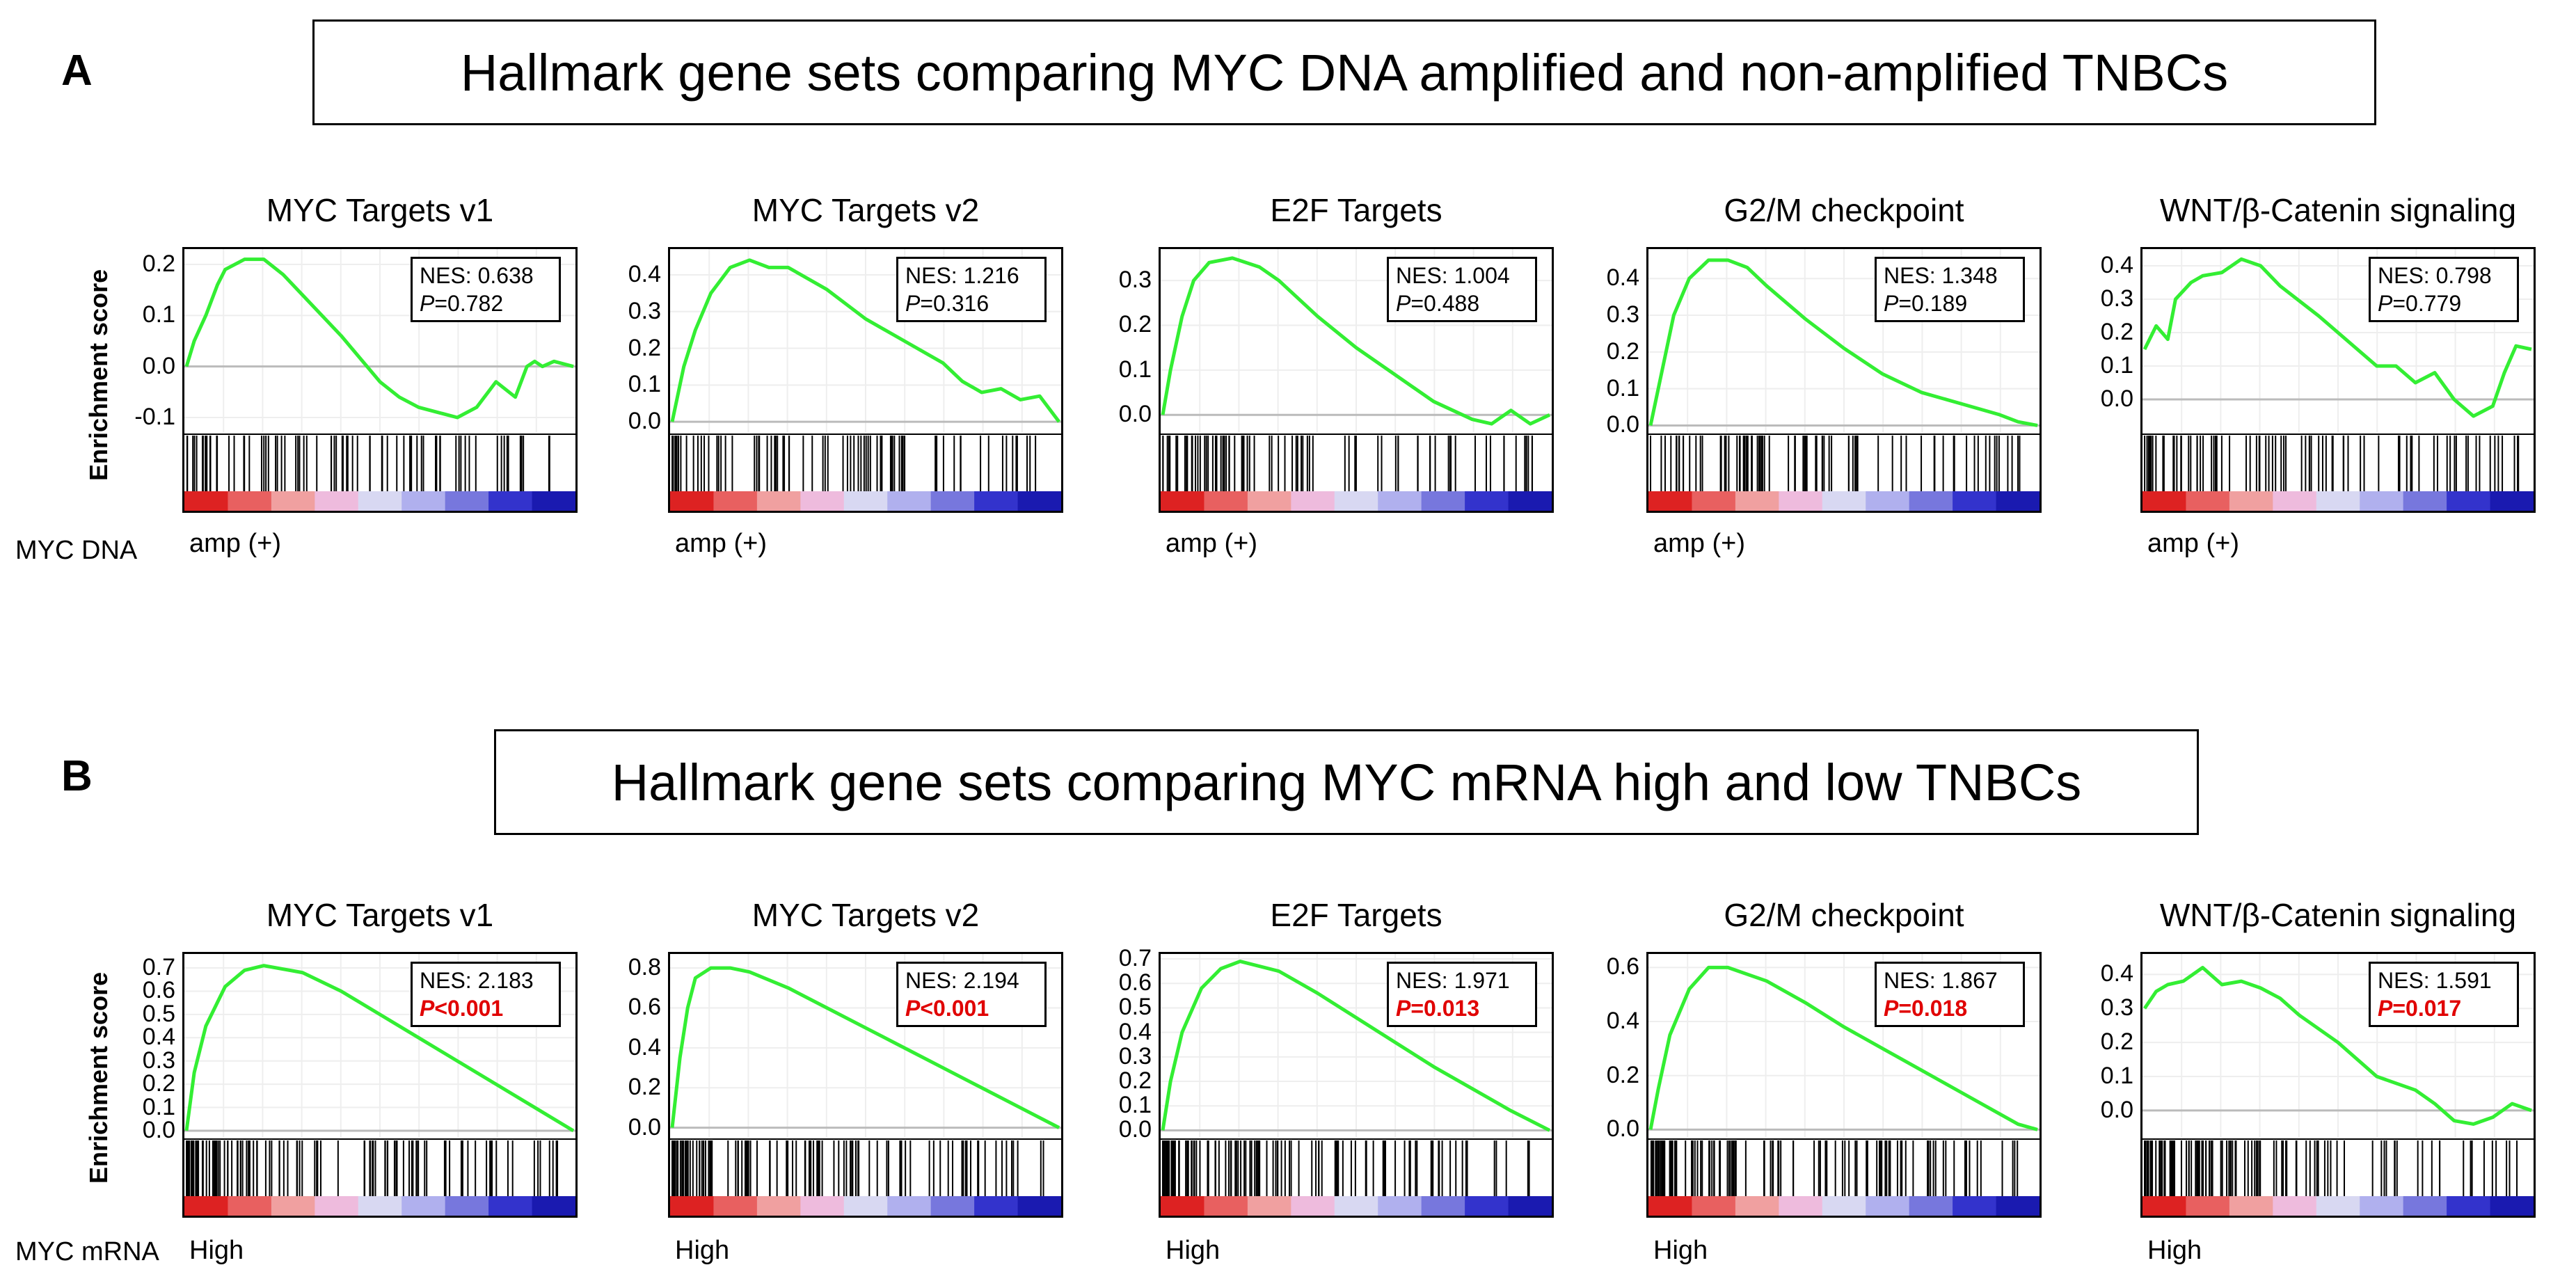  Describe the element at coordinates (1462, 994) in the screenshot. I see `nes-stats-box: NES: 1.971 P=0.013` at that location.